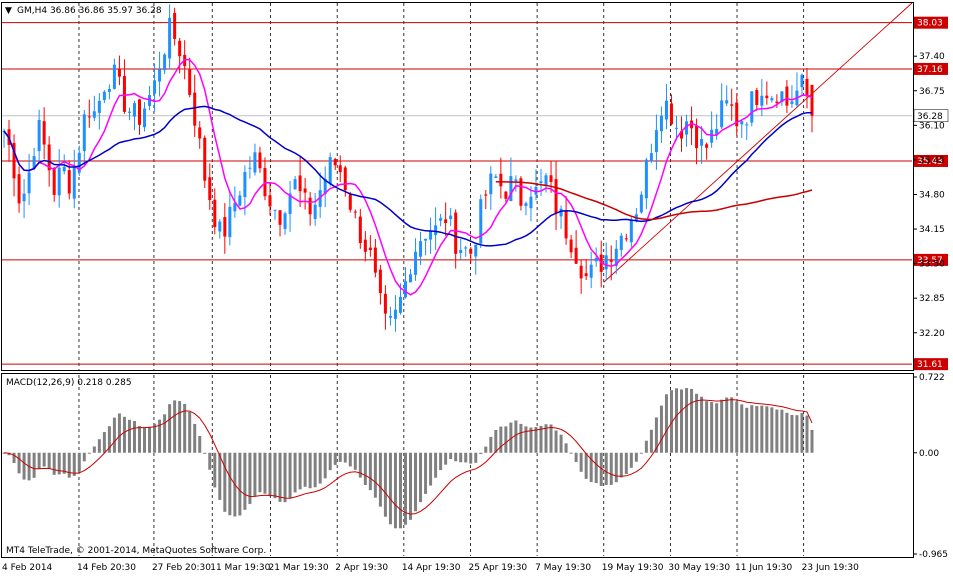  What do you see at coordinates (8, 11) in the screenshot?
I see `header-triangle-icon: ▼` at bounding box center [8, 11].